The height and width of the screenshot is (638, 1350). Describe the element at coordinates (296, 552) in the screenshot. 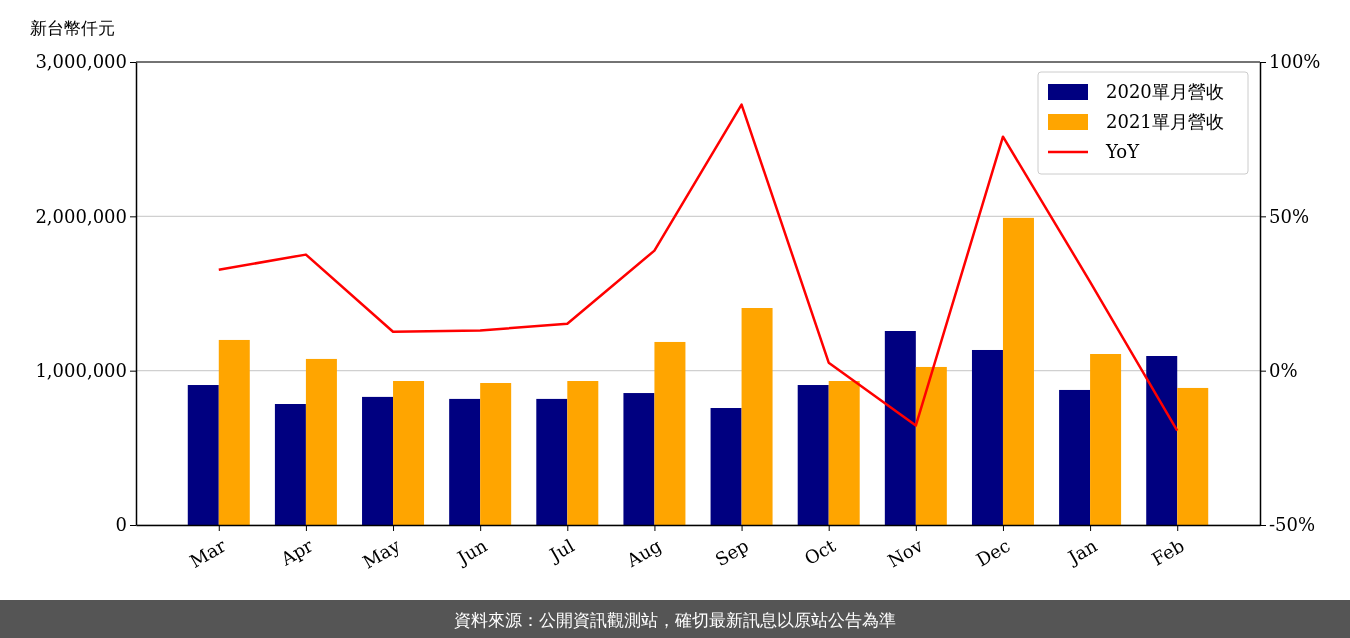

I see `x-tick-label: Apr` at that location.